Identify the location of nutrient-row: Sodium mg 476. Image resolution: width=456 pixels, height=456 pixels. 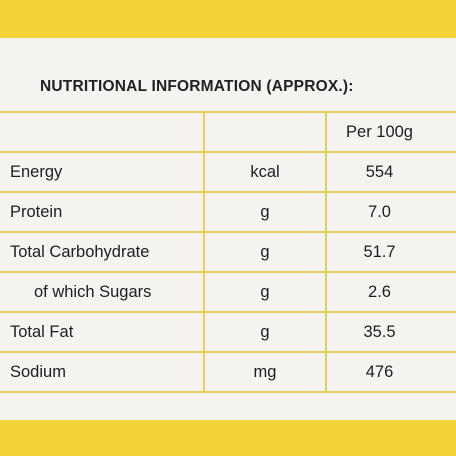
(228, 372).